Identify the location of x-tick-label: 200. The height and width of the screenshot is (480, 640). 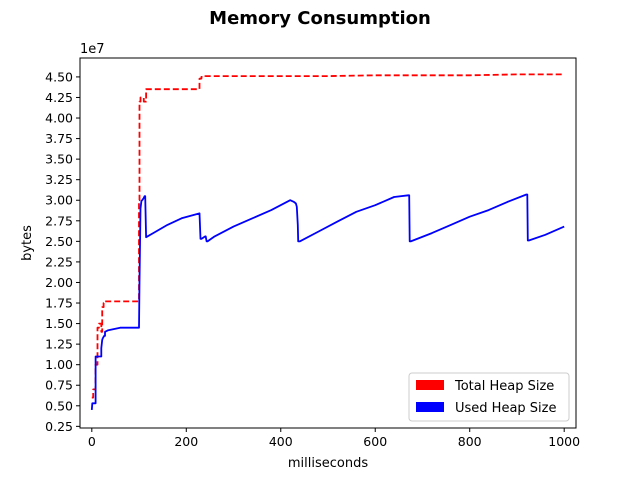
(186, 441).